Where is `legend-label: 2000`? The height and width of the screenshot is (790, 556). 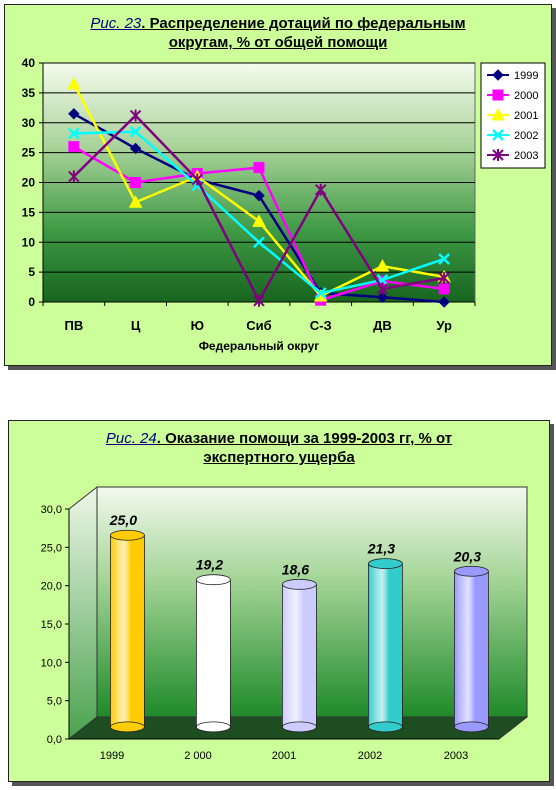 legend-label: 2000 is located at coordinates (526, 96).